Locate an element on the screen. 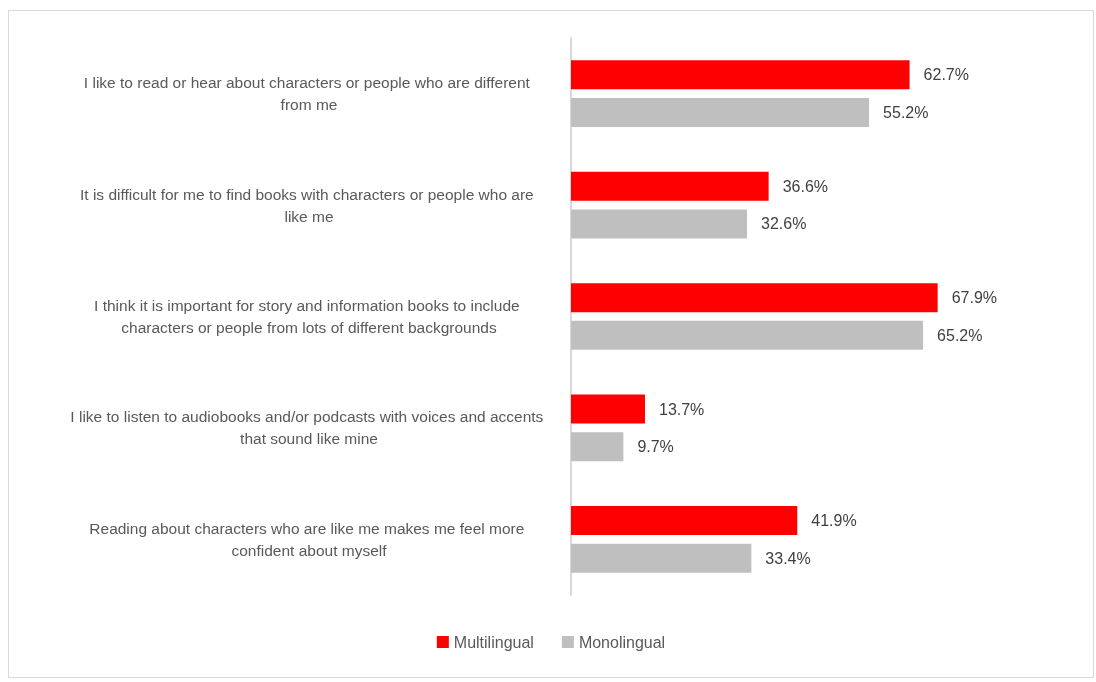 The height and width of the screenshot is (682, 1096). y-tick-label: I like to listen to audiobooks and/or podcasts with voices and accents that sound like mine is located at coordinates (309, 428).